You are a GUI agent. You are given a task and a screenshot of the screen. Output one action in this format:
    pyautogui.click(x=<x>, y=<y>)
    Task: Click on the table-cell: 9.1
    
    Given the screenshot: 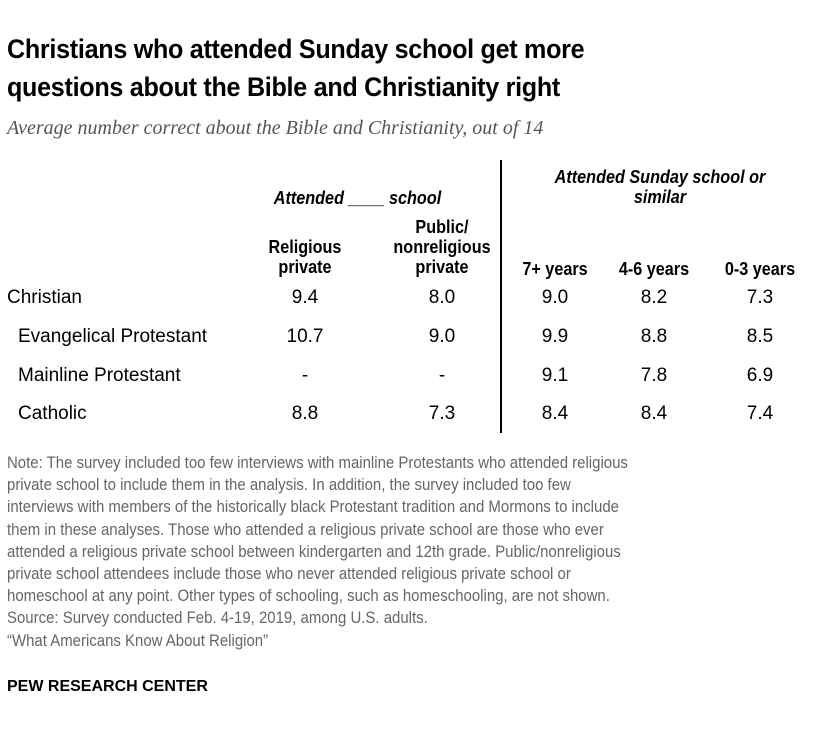 What is the action you would take?
    pyautogui.click(x=555, y=375)
    